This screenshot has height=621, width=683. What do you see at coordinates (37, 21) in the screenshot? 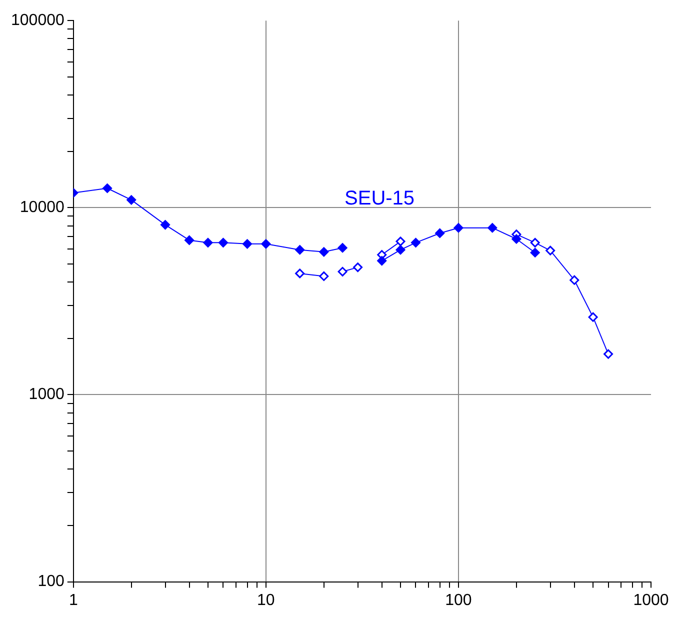
I see `y-tick-label: 100000` at bounding box center [37, 21].